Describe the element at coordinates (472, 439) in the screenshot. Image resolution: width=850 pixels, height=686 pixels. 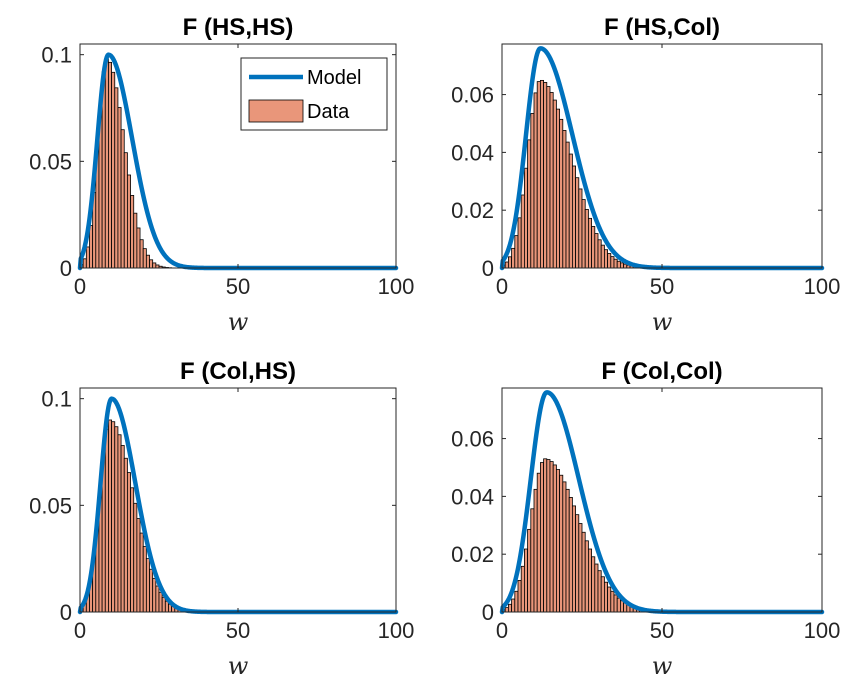
I see `y-tick-label: 0.06` at that location.